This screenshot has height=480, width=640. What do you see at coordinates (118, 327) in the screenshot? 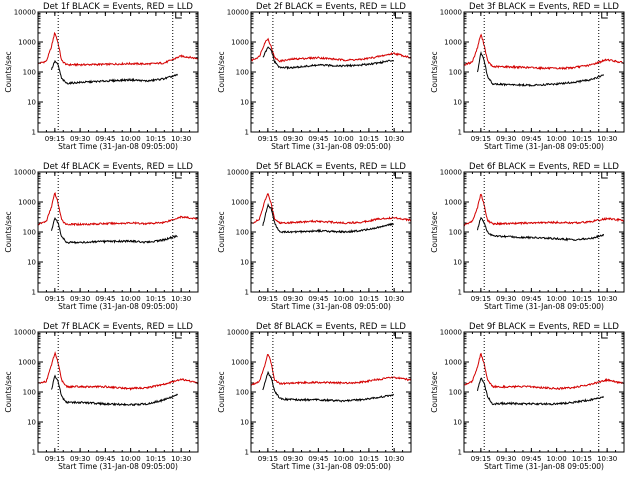
I see `chart-title: Det 7f BLACK = Events, RED = LLD` at bounding box center [118, 327].